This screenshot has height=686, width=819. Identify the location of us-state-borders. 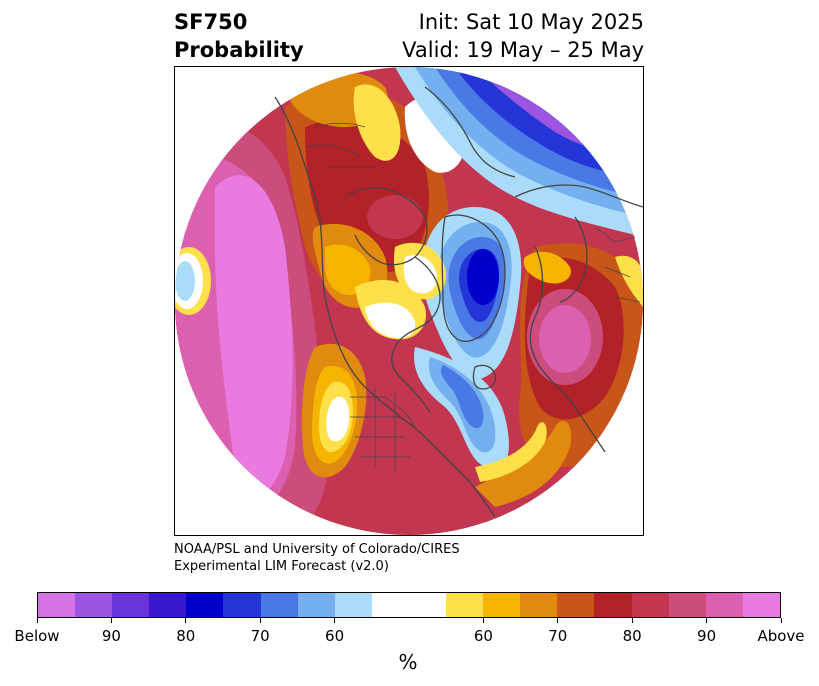
(383, 429).